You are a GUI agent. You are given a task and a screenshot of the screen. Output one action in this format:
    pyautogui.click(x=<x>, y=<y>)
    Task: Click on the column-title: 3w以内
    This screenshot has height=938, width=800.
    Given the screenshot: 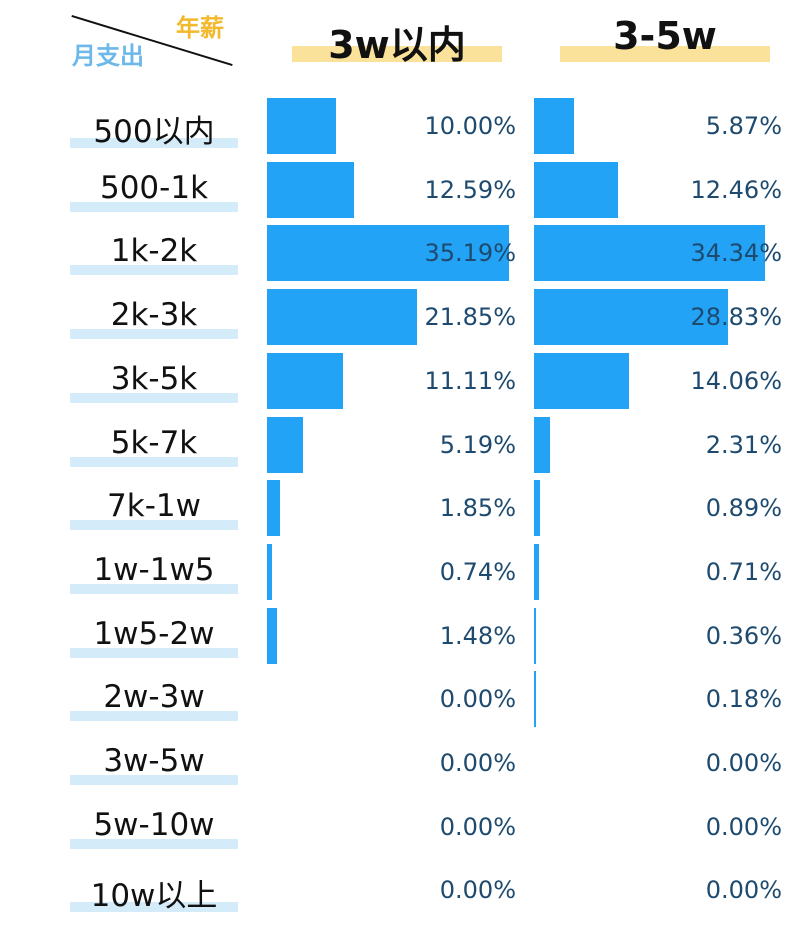 What is the action you would take?
    pyautogui.click(x=397, y=45)
    